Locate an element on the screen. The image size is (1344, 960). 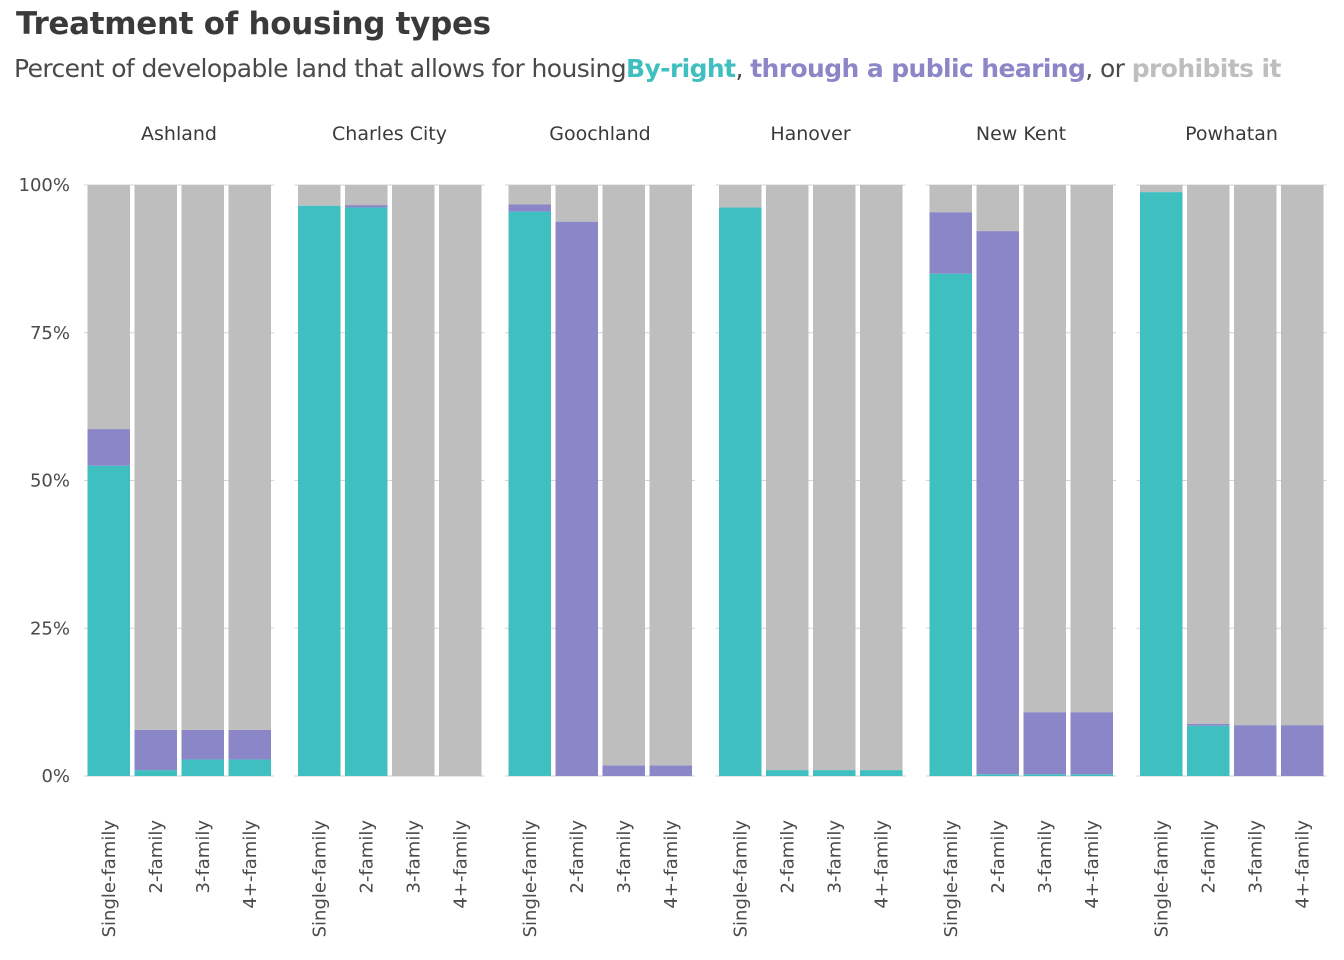
facet-title-goochland: Goochland is located at coordinates (600, 134).